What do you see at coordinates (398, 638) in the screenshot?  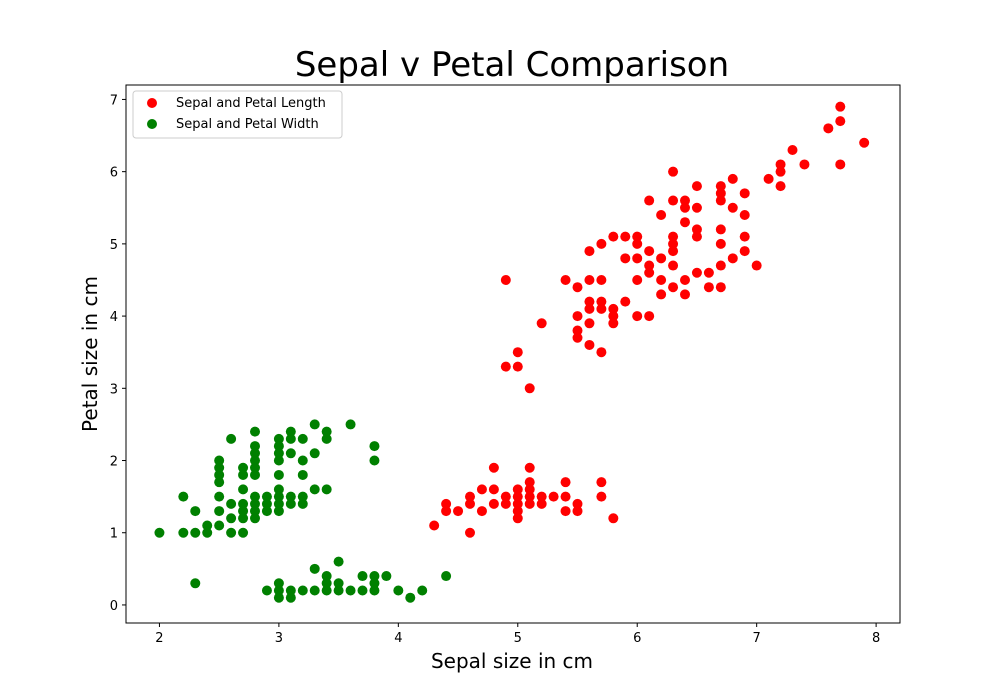 I see `x-tick-label: 4` at bounding box center [398, 638].